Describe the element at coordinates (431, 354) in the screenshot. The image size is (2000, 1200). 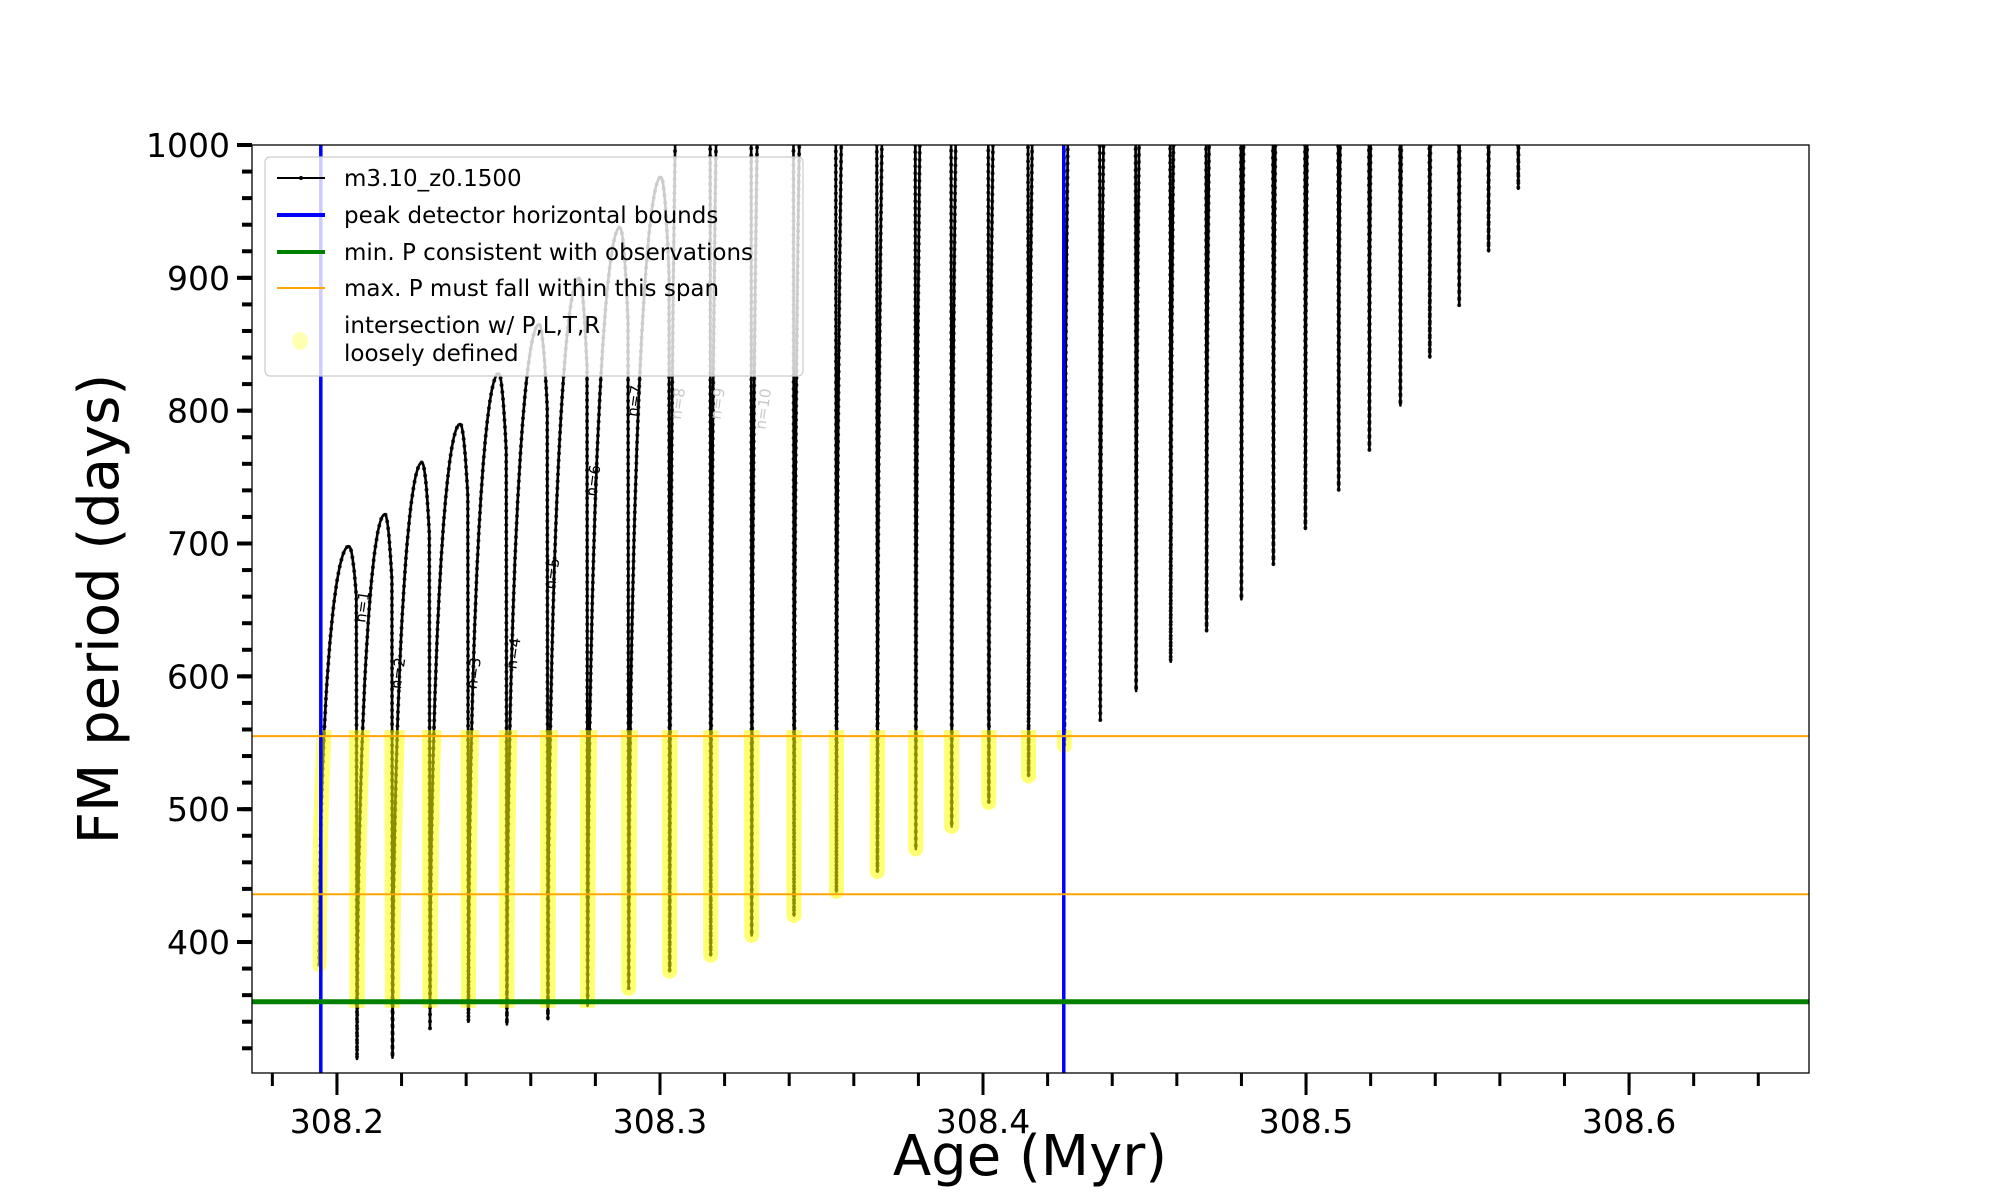
I see `legend-label-intersection-2: loosely defined` at that location.